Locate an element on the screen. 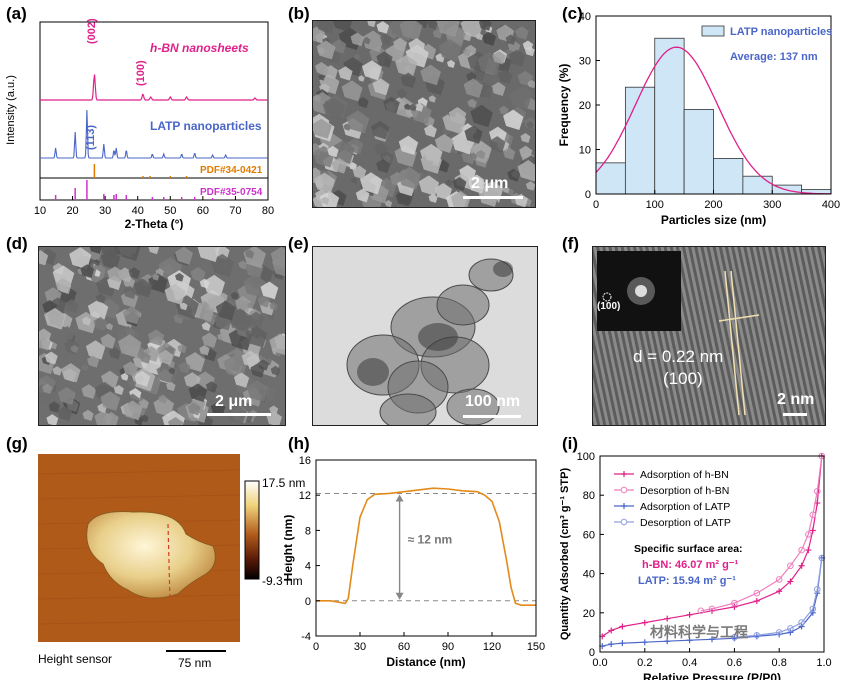 The width and height of the screenshot is (851, 680). histogram-legend-swatch is located at coordinates (713, 31).